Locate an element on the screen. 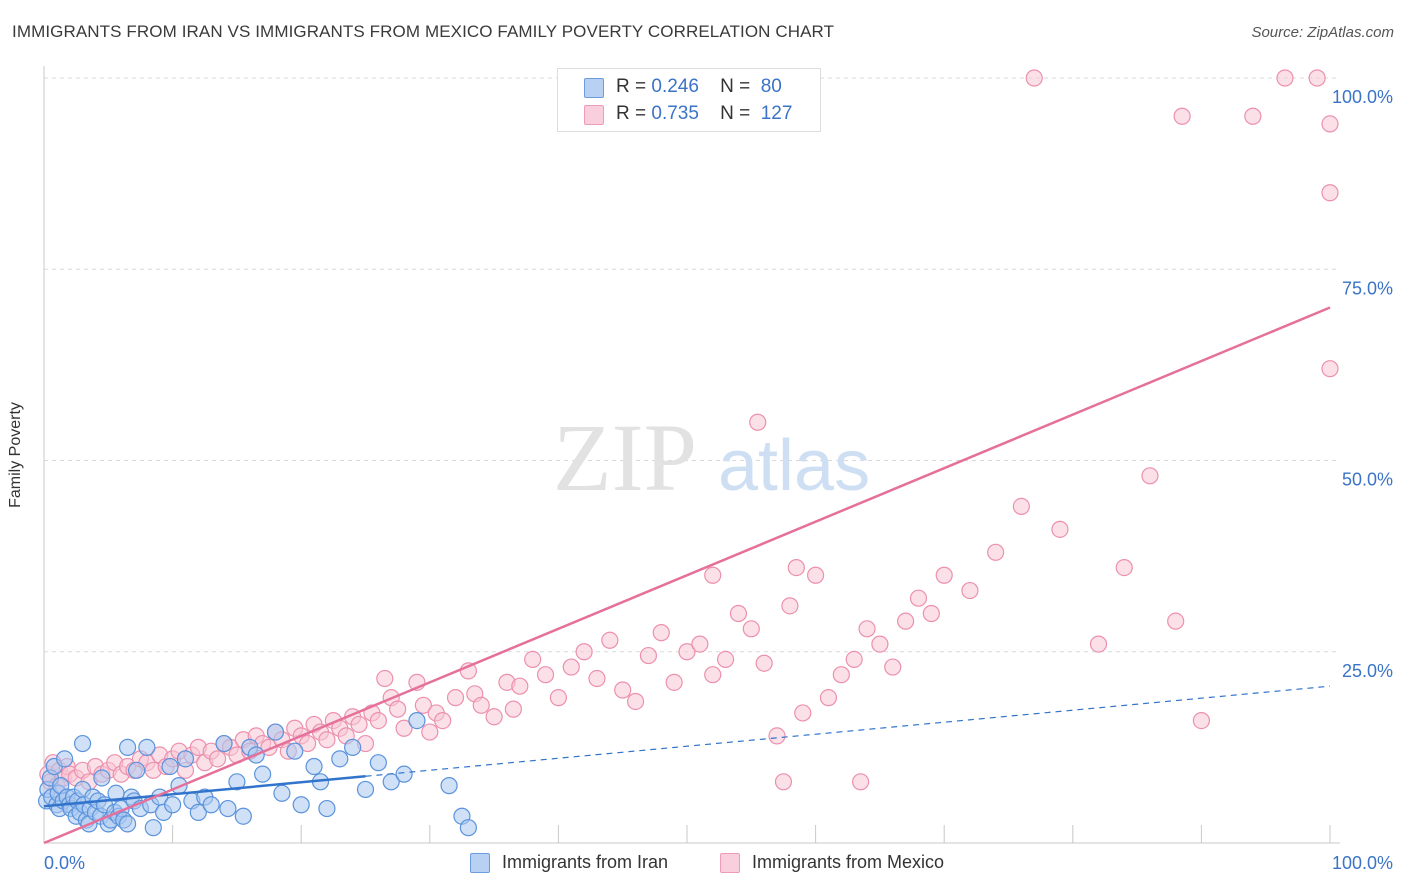 Image resolution: width=1406 pixels, height=892 pixels. iran-legend-swatch is located at coordinates (480, 863).